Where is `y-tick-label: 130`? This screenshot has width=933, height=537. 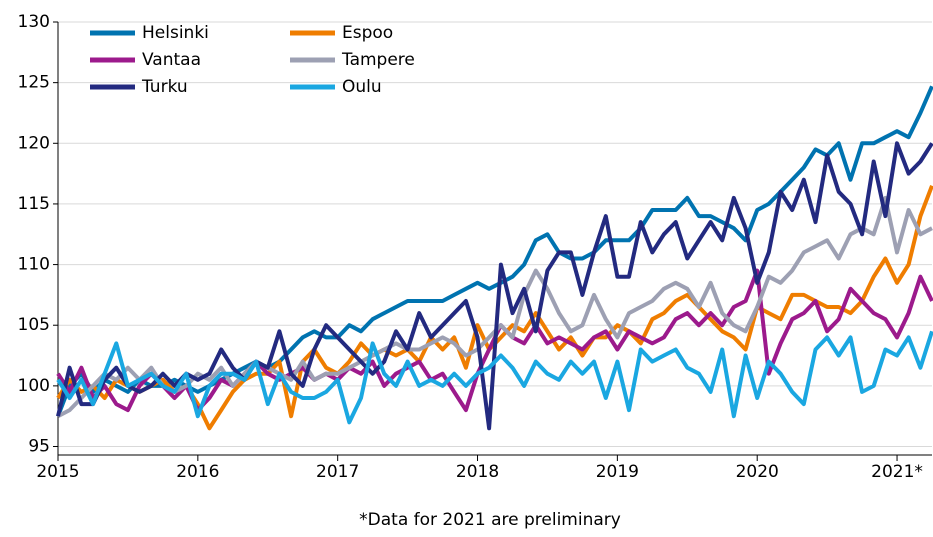 y-tick-label: 130 is located at coordinates (34, 22).